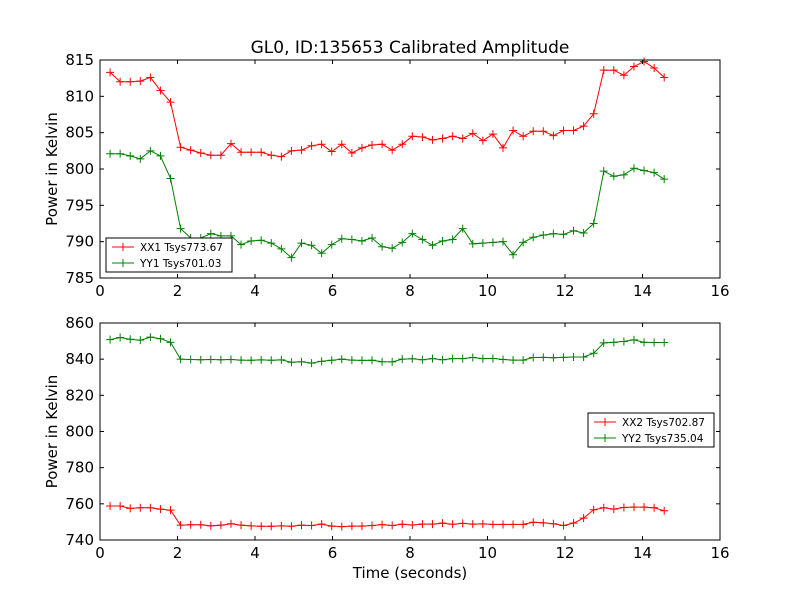  Describe the element at coordinates (79, 133) in the screenshot. I see `y-tick-label: 805` at that location.